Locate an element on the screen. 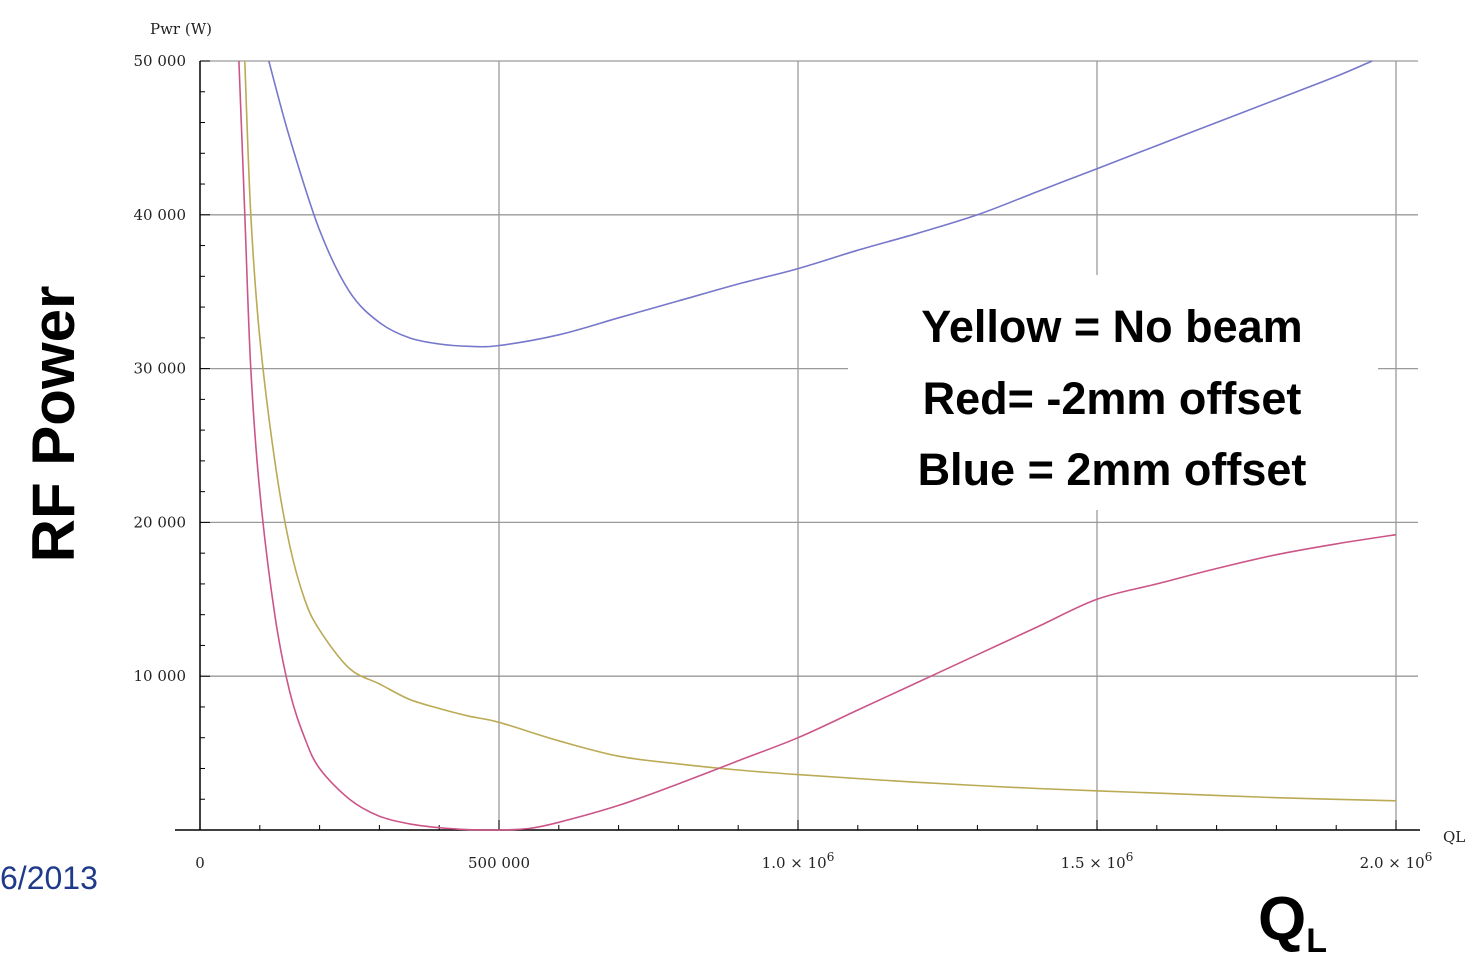  x-tick-label: 2.0 × 10⁶ is located at coordinates (1396, 861).